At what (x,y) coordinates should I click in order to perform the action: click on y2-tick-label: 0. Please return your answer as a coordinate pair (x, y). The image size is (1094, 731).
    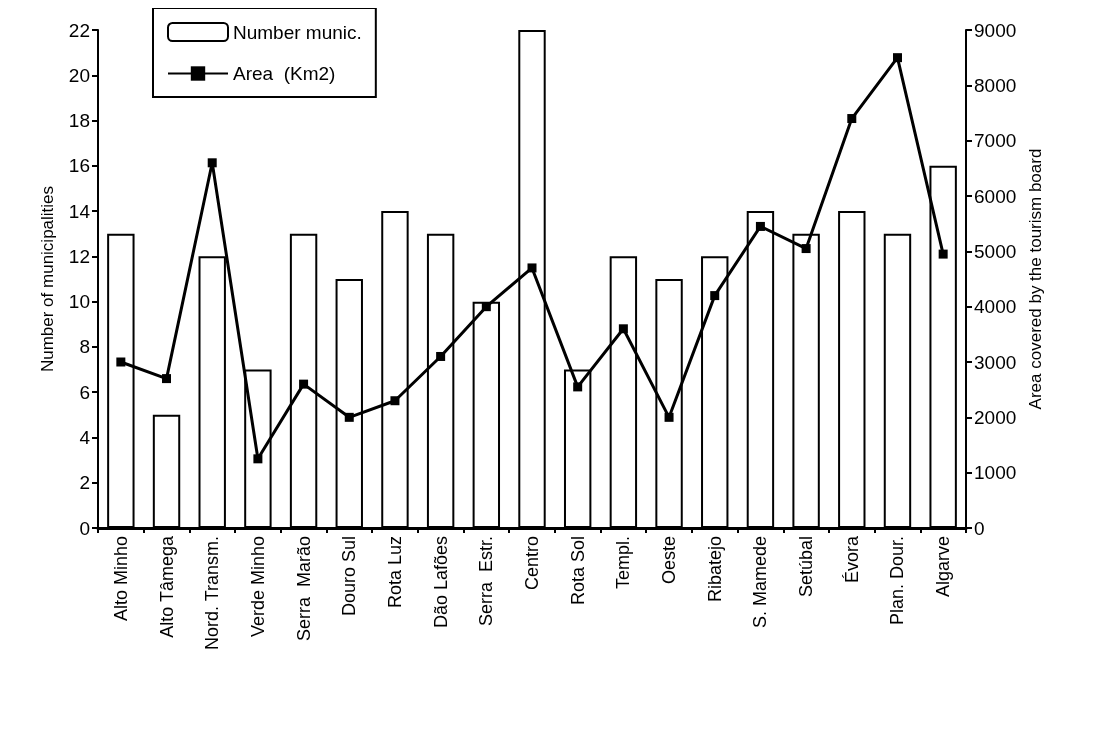
    Looking at the image, I should click on (979, 528).